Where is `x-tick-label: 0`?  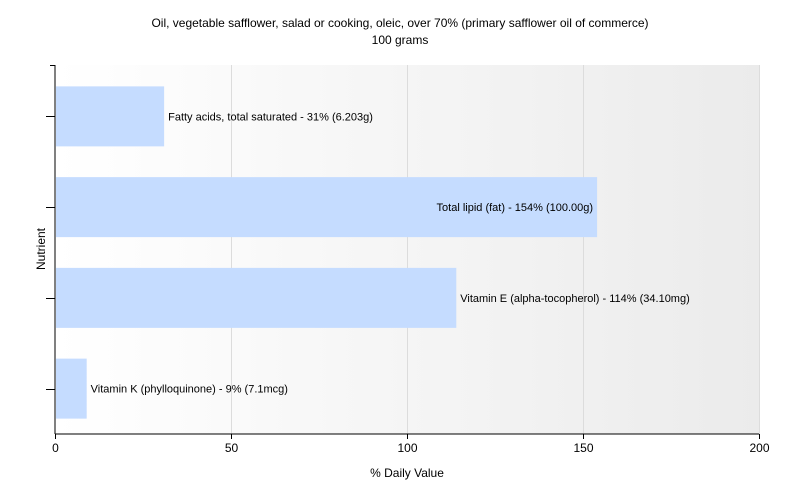 x-tick-label: 0 is located at coordinates (55, 448).